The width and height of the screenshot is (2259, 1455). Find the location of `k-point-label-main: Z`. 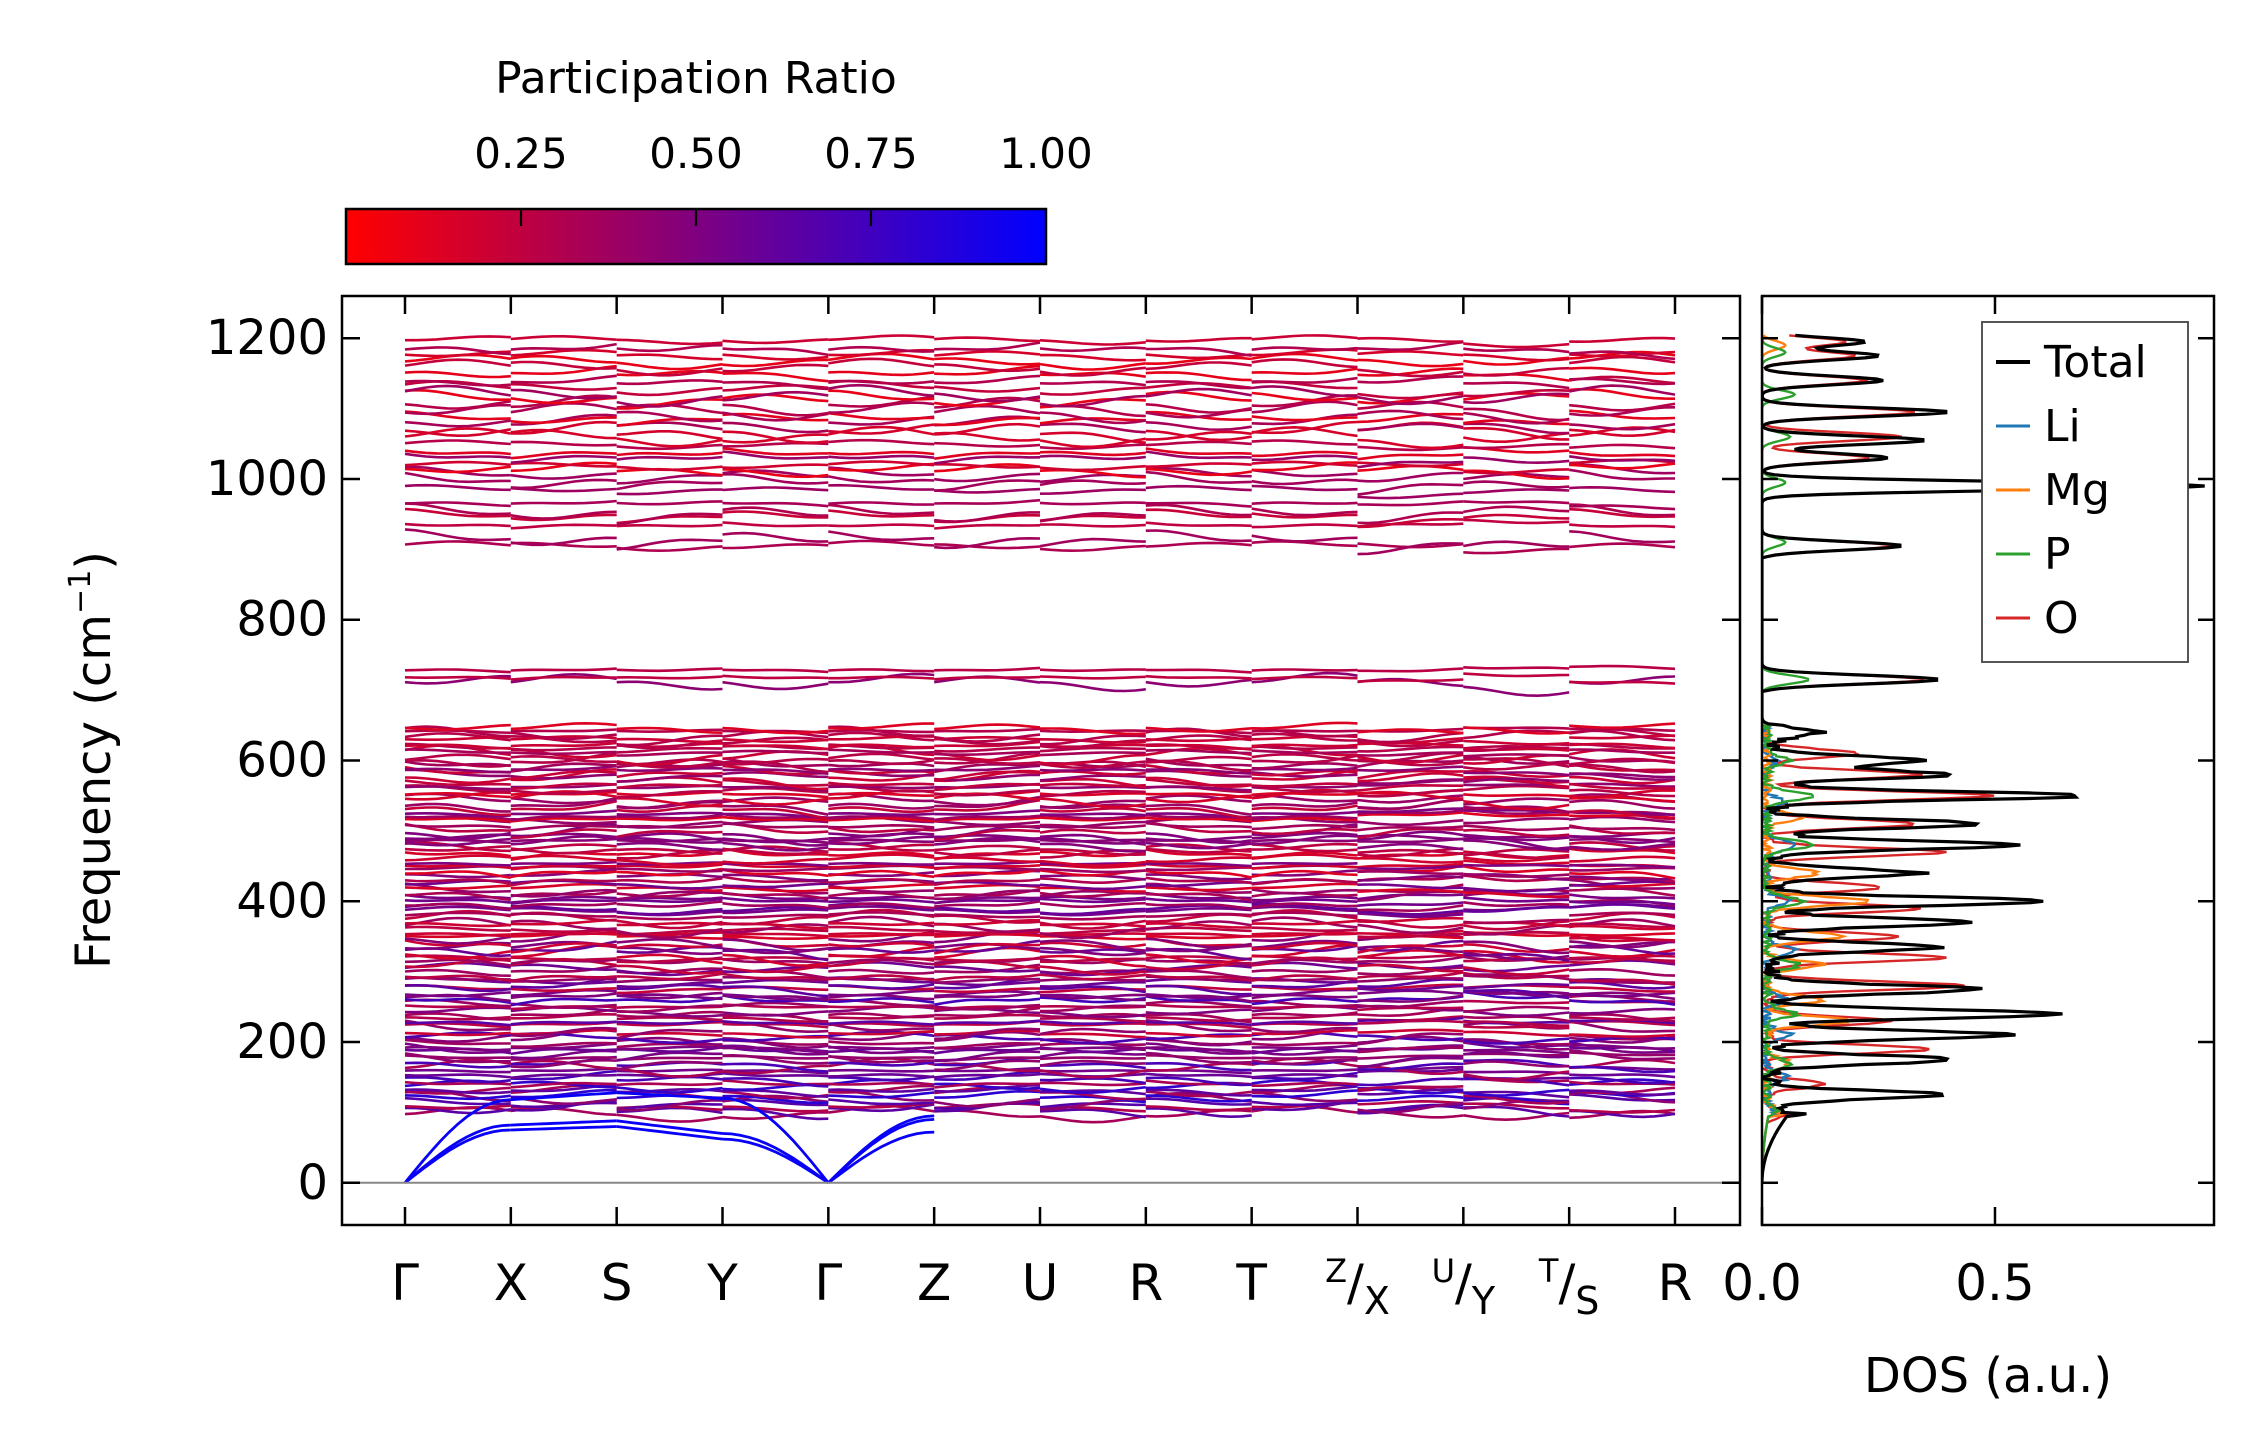

k-point-label-main: Z is located at coordinates (934, 1283).